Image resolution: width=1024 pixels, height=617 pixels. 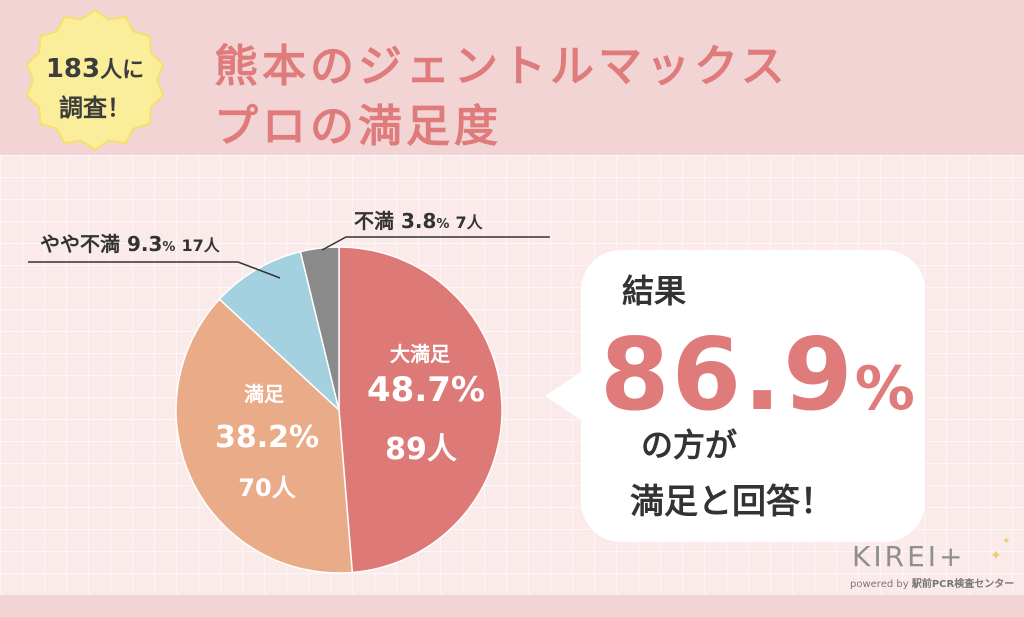 What do you see at coordinates (358, 126) in the screenshot?
I see `page-title-line2: プロの満足度` at bounding box center [358, 126].